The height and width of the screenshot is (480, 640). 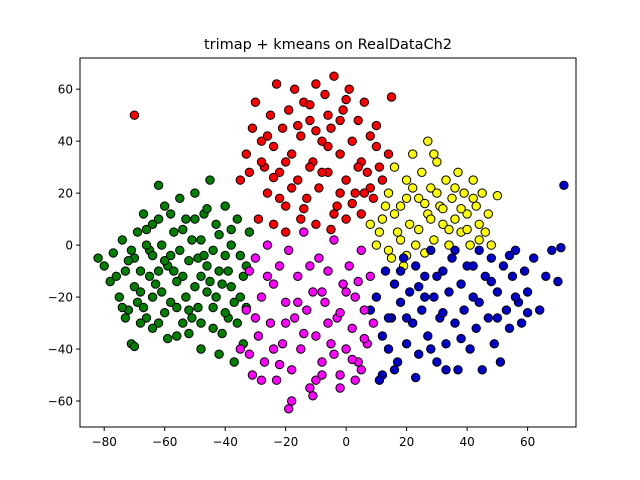 What do you see at coordinates (104, 442) in the screenshot?
I see `x-tick-label: −80` at bounding box center [104, 442].